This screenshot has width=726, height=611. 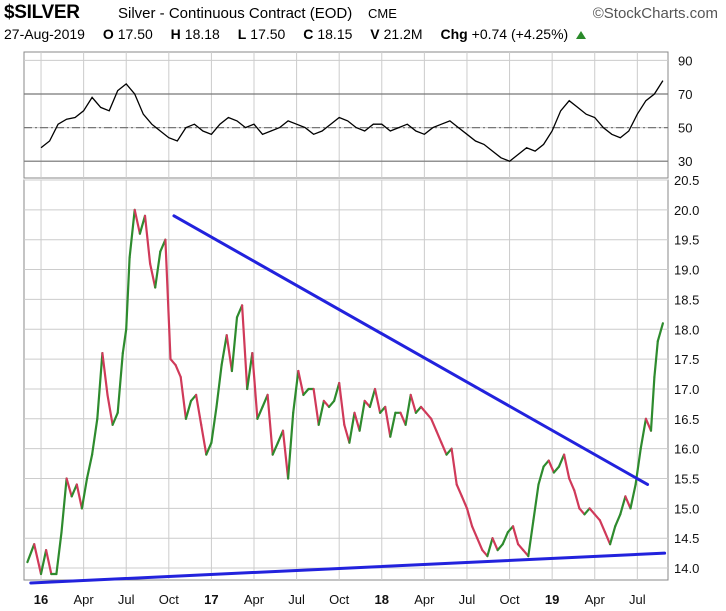 I want to click on price-y-tick: 20.5, so click(x=686, y=180).